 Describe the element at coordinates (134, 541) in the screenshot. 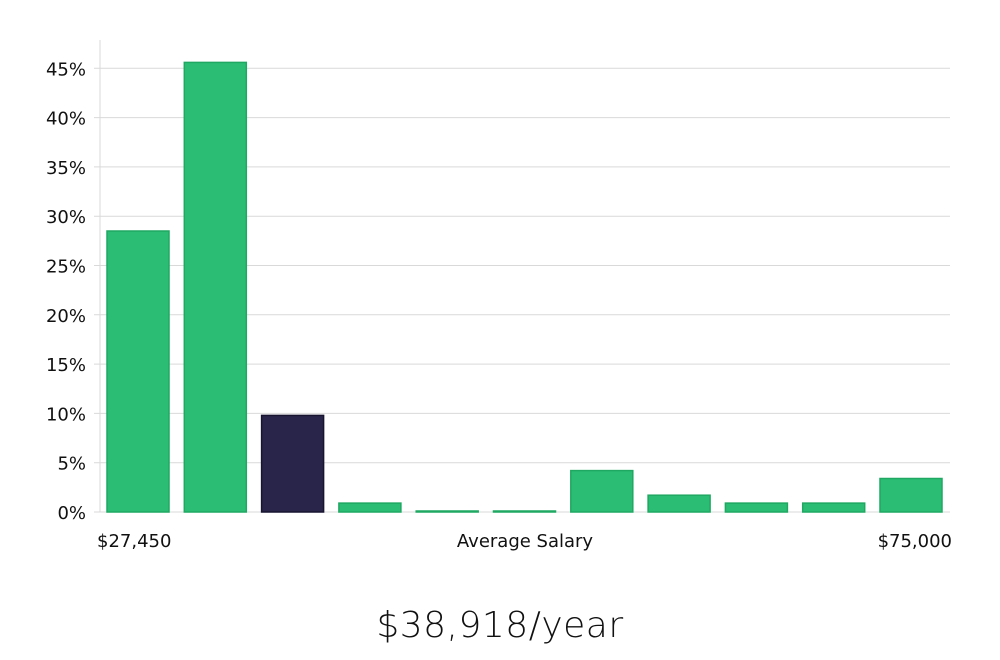

I see `x-min-label: $27,450` at that location.